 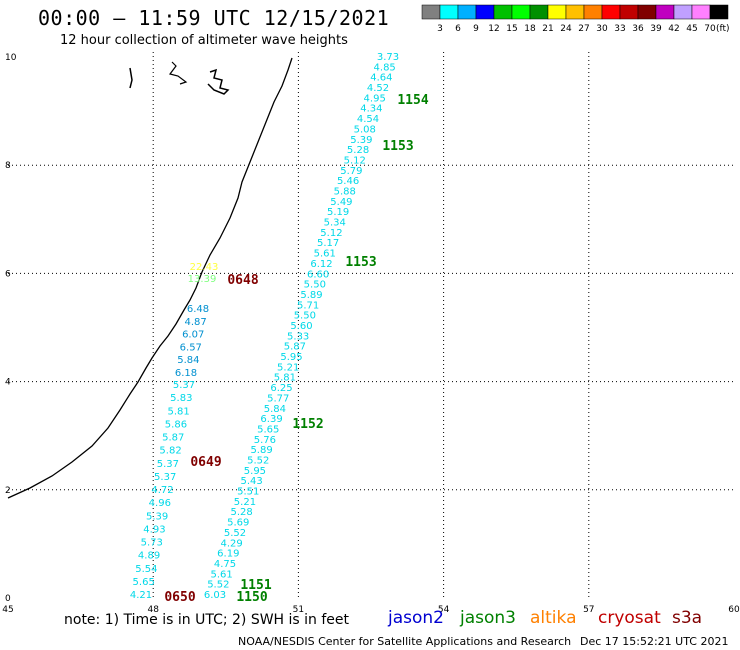 I want to click on x-tick-label: 45, so click(x=7, y=610).